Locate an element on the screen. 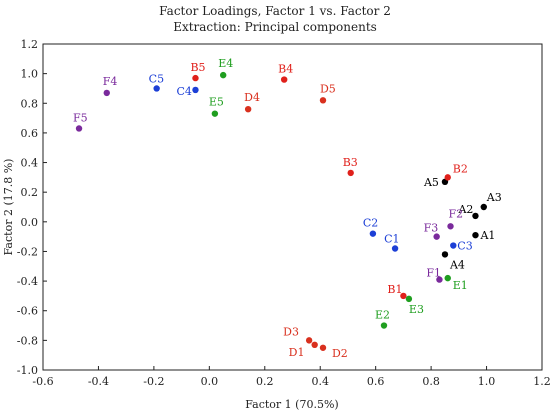 This screenshot has width=550, height=415. point-label-e5: E5 is located at coordinates (216, 102).